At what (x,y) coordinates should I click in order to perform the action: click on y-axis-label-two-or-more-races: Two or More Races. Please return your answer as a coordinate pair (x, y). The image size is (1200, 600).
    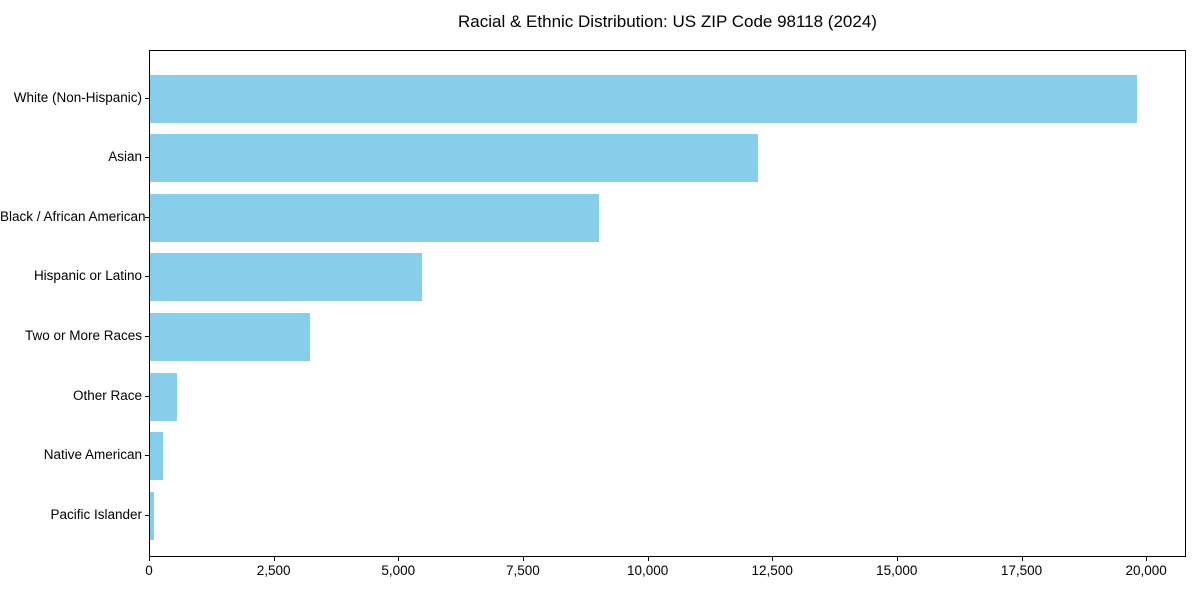
    Looking at the image, I should click on (83, 336).